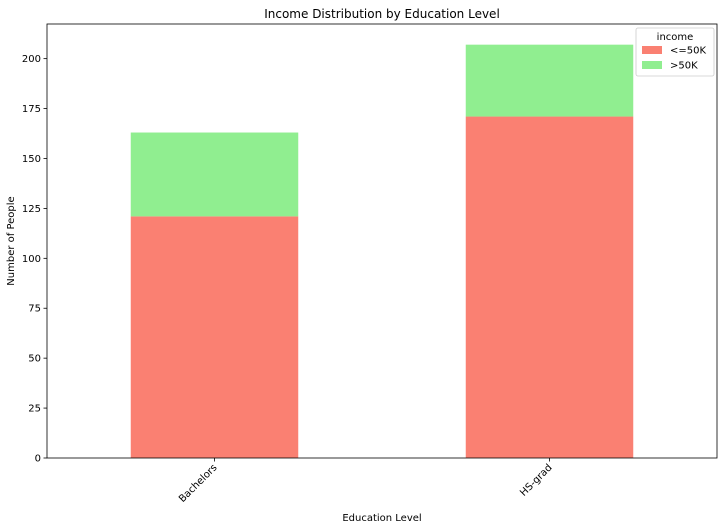 This screenshot has width=724, height=530. I want to click on y-tick-label-0: 0, so click(38, 459).